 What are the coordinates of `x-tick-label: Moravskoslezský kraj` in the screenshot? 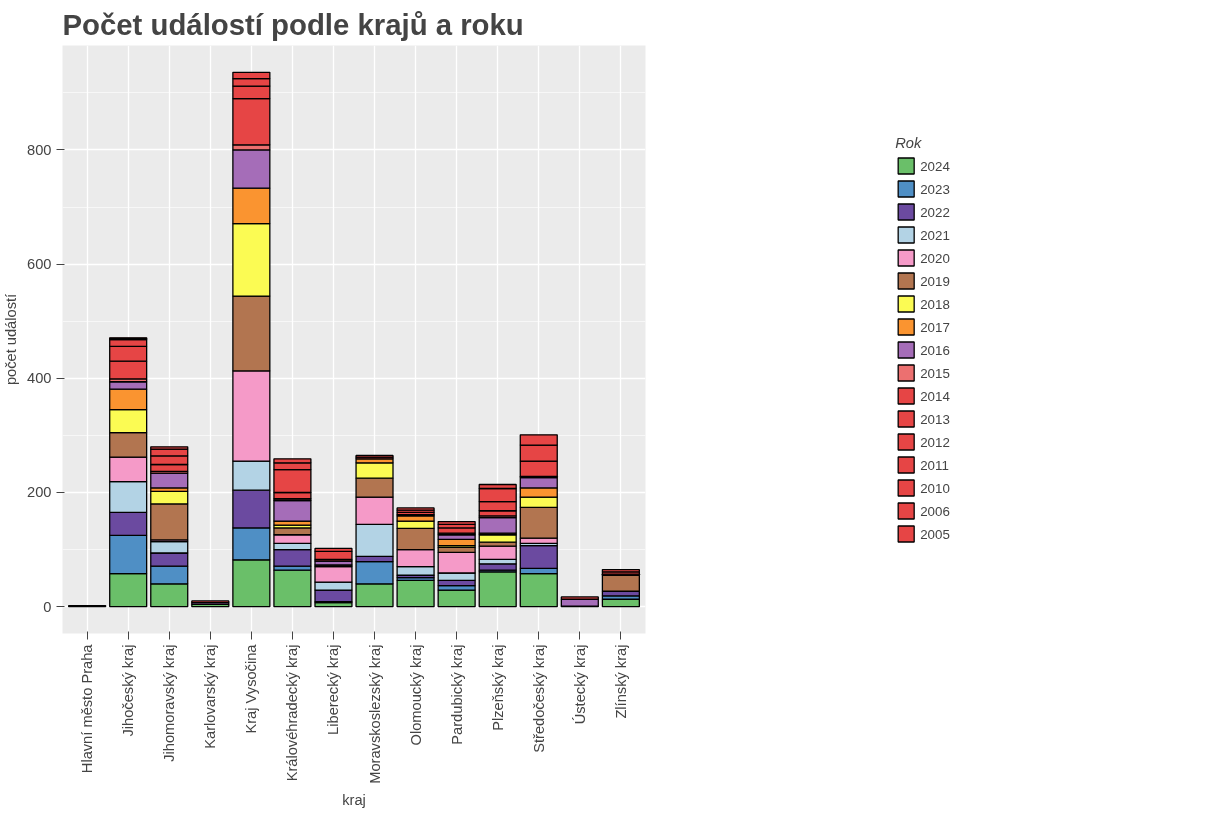 It's located at (374, 714).